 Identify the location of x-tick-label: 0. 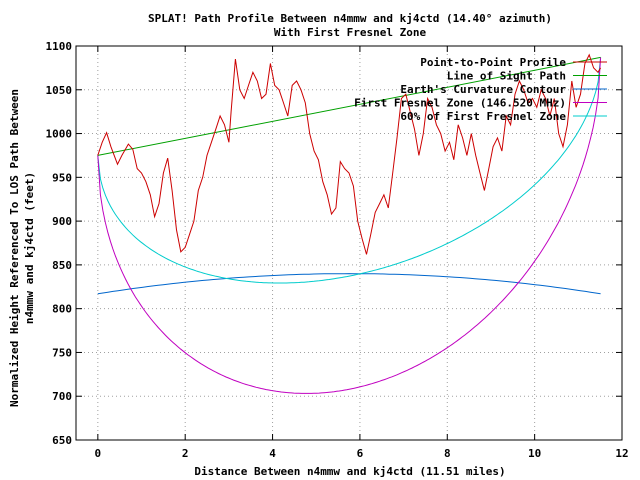
(98, 453).